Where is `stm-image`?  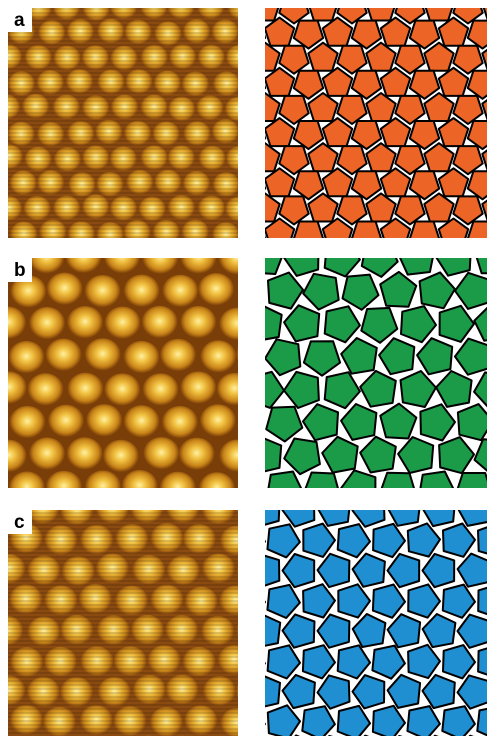 stm-image is located at coordinates (123, 623).